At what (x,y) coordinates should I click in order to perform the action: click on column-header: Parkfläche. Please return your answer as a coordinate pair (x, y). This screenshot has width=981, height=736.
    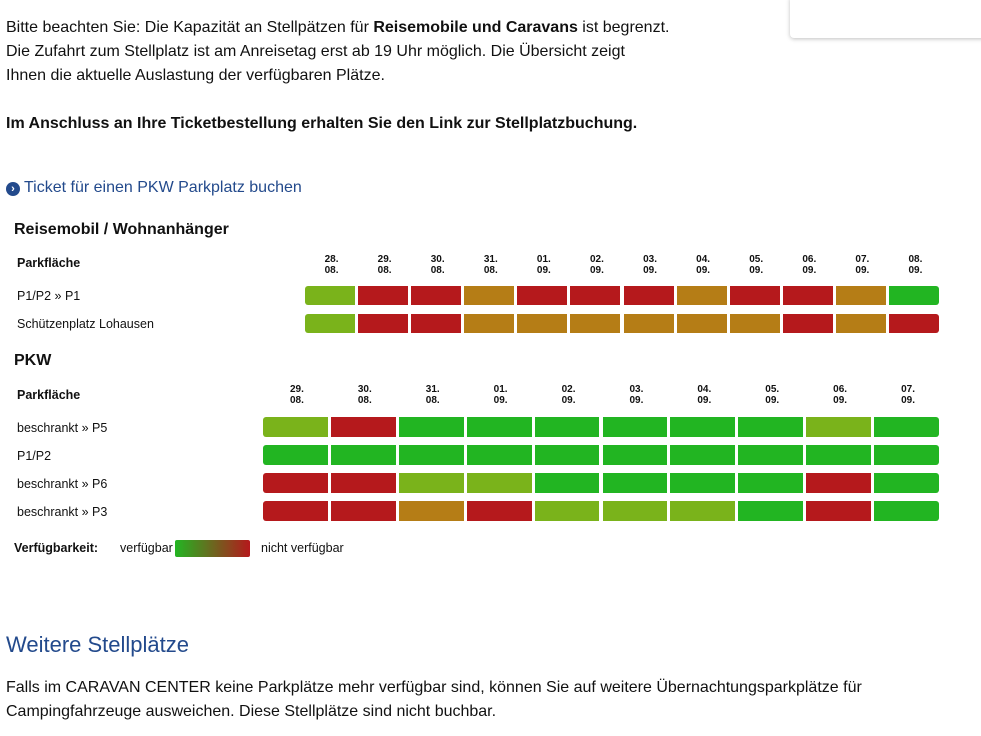
    Looking at the image, I should click on (49, 395).